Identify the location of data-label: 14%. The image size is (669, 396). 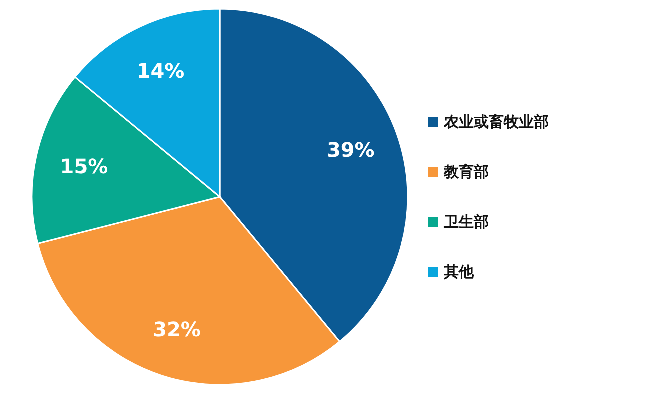
(160, 71).